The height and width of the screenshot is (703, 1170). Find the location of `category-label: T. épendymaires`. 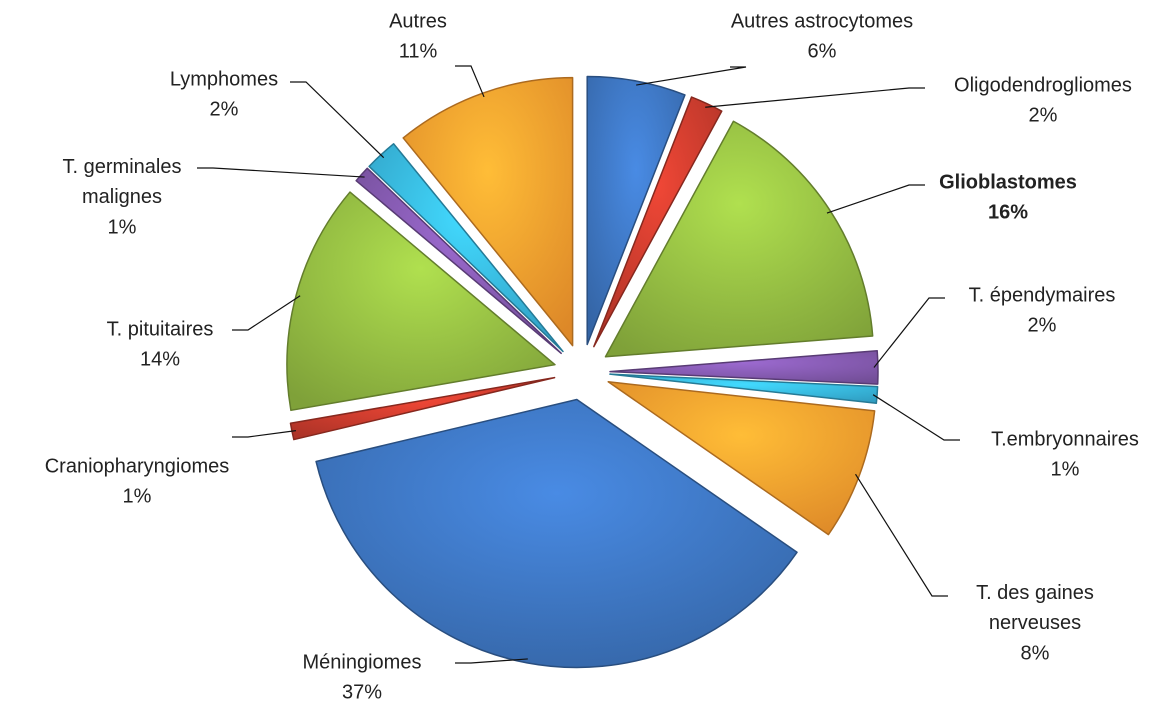

category-label: T. épendymaires is located at coordinates (1042, 295).